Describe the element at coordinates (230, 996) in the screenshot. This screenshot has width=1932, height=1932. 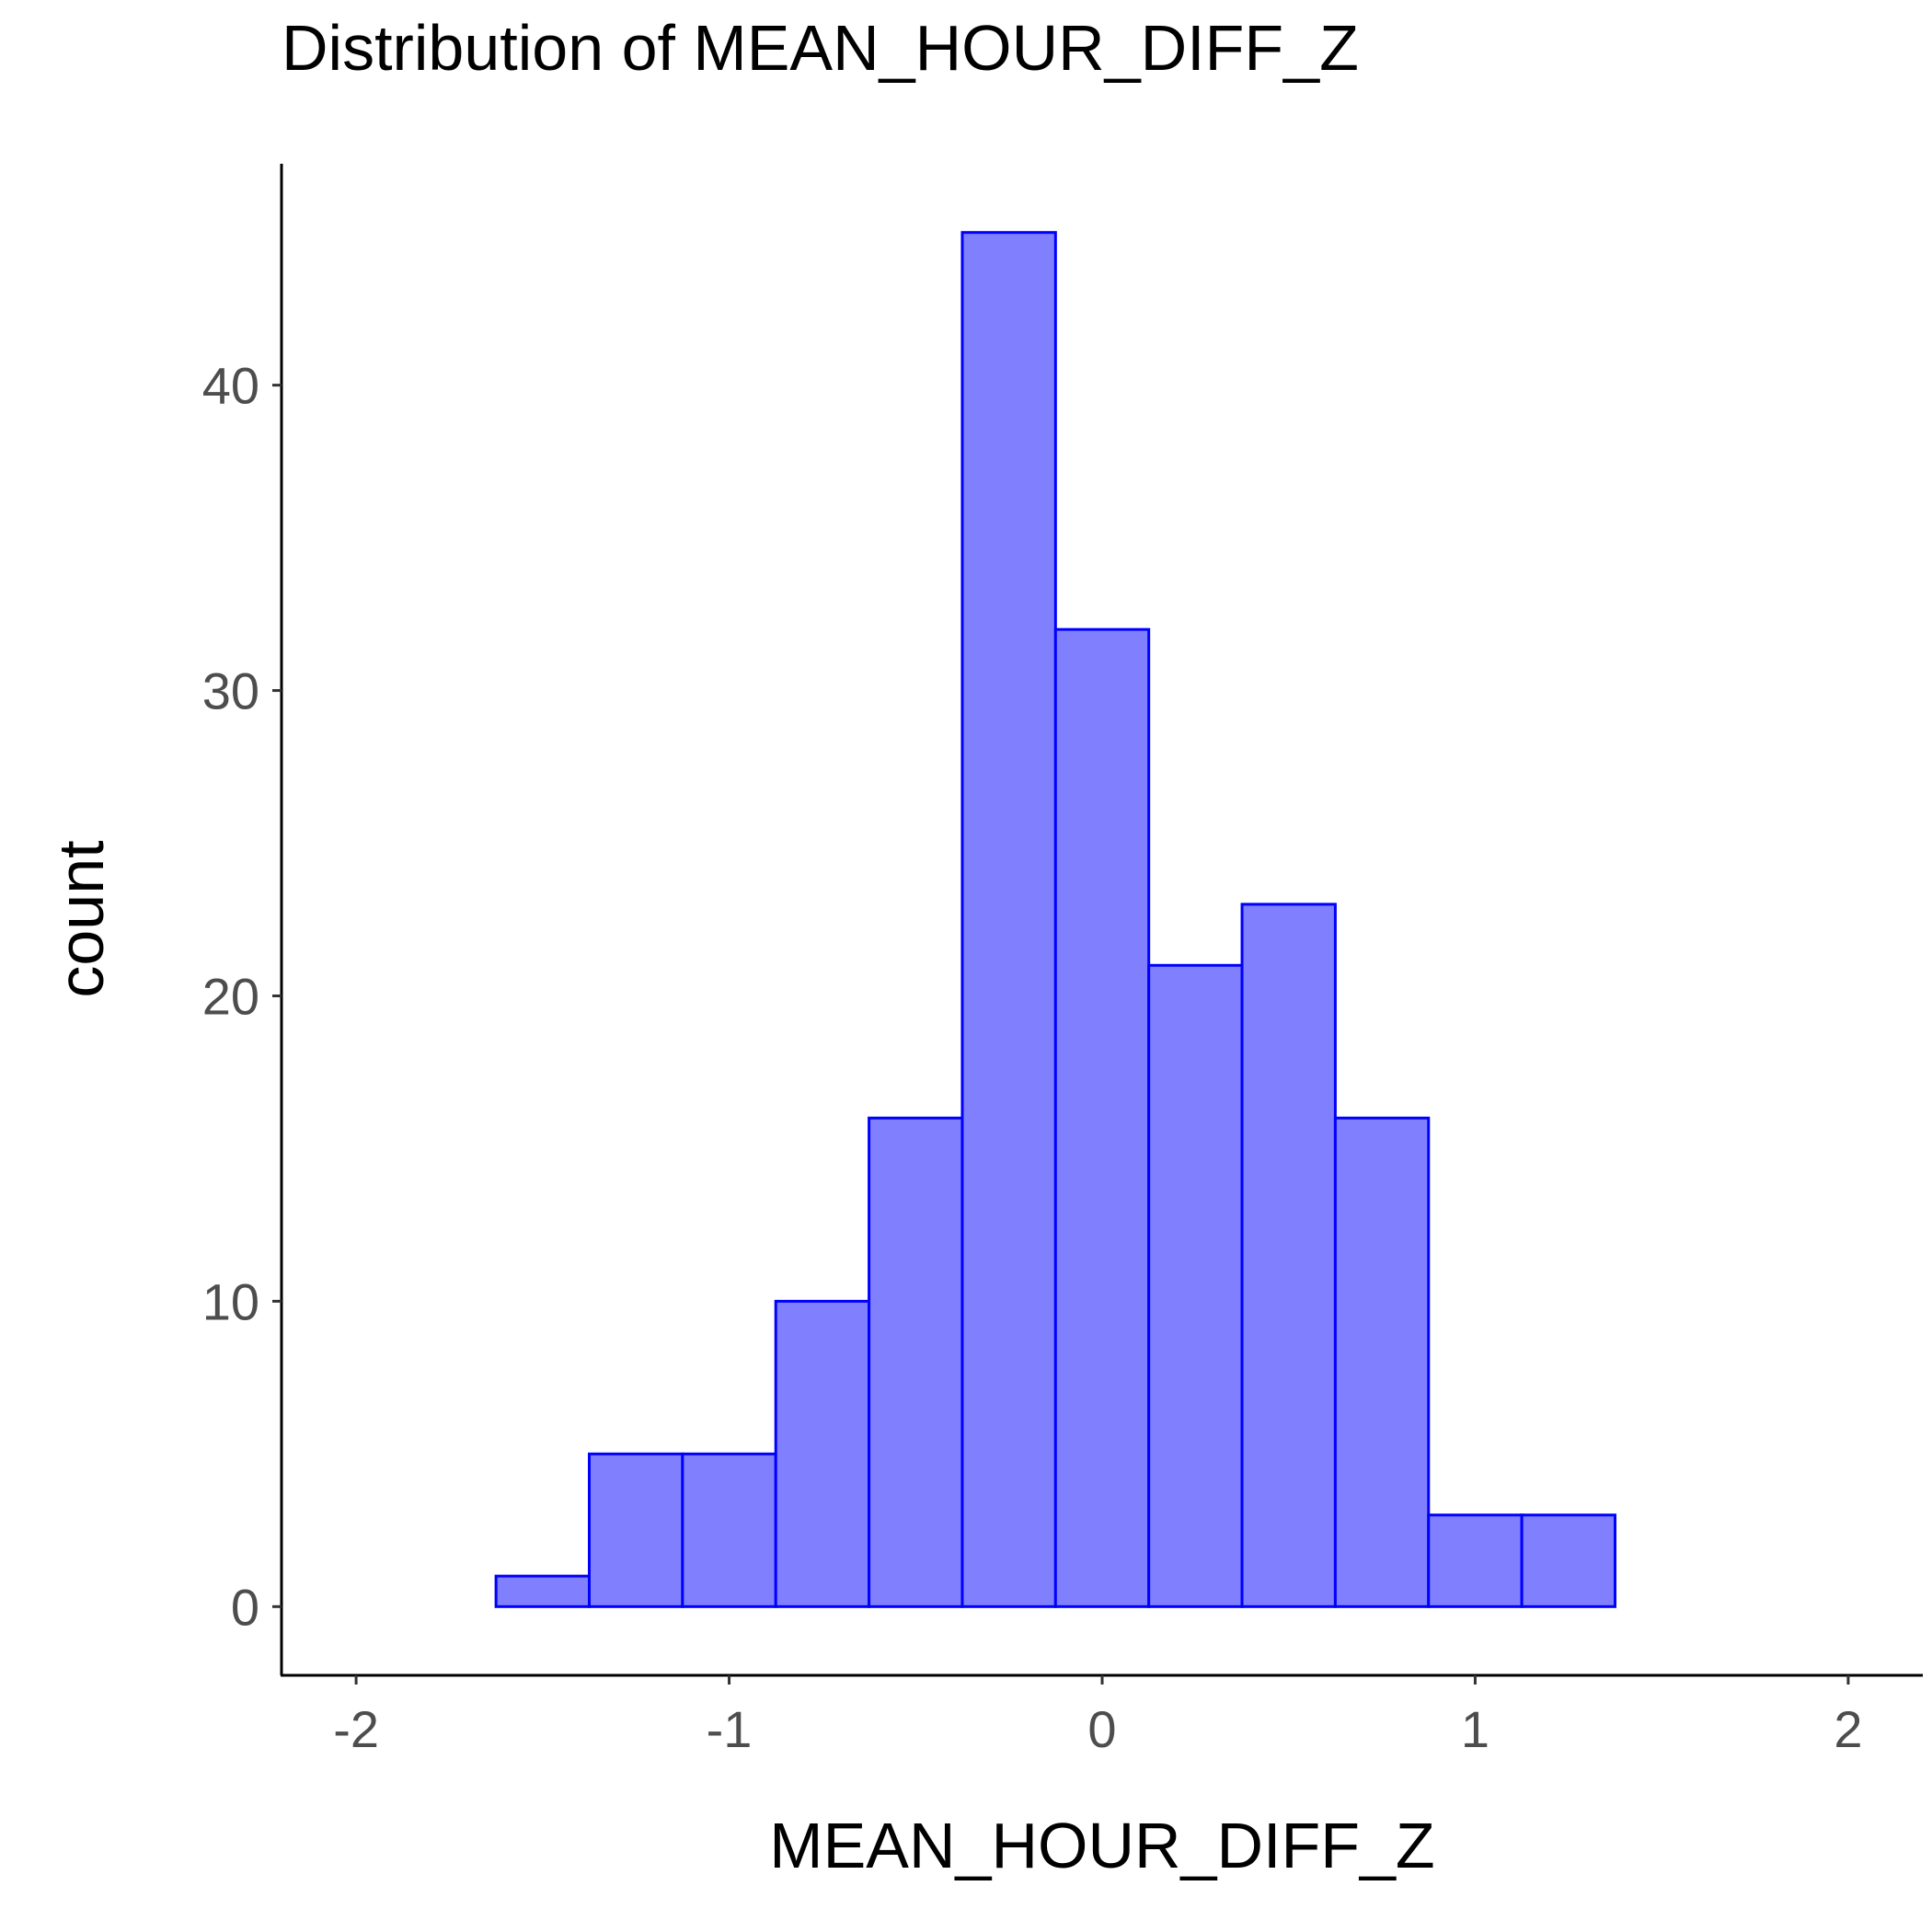
I see `y-tick-label: 20` at that location.